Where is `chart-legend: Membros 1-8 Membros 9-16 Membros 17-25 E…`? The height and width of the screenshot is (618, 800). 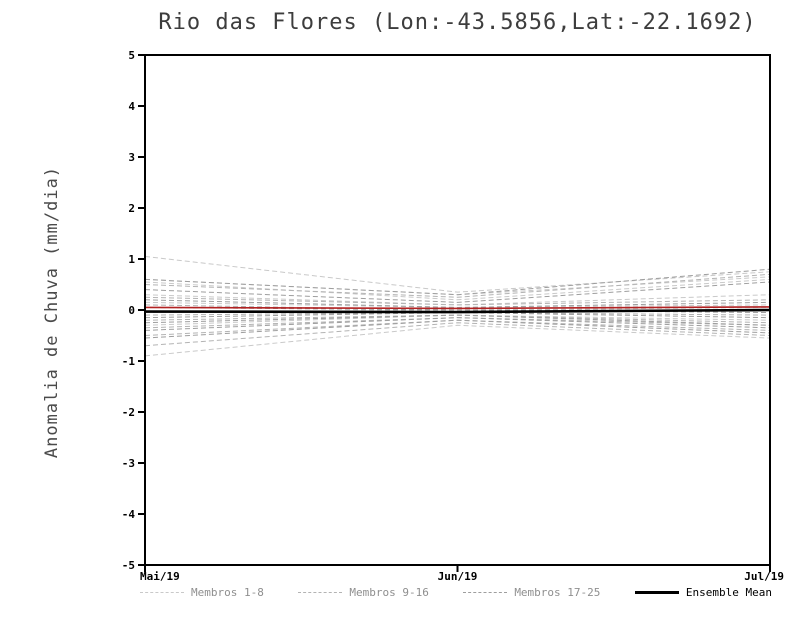
chart-legend: Membros 1-8 Membros 9-16 Membros 17-25 E… is located at coordinates (456, 592).